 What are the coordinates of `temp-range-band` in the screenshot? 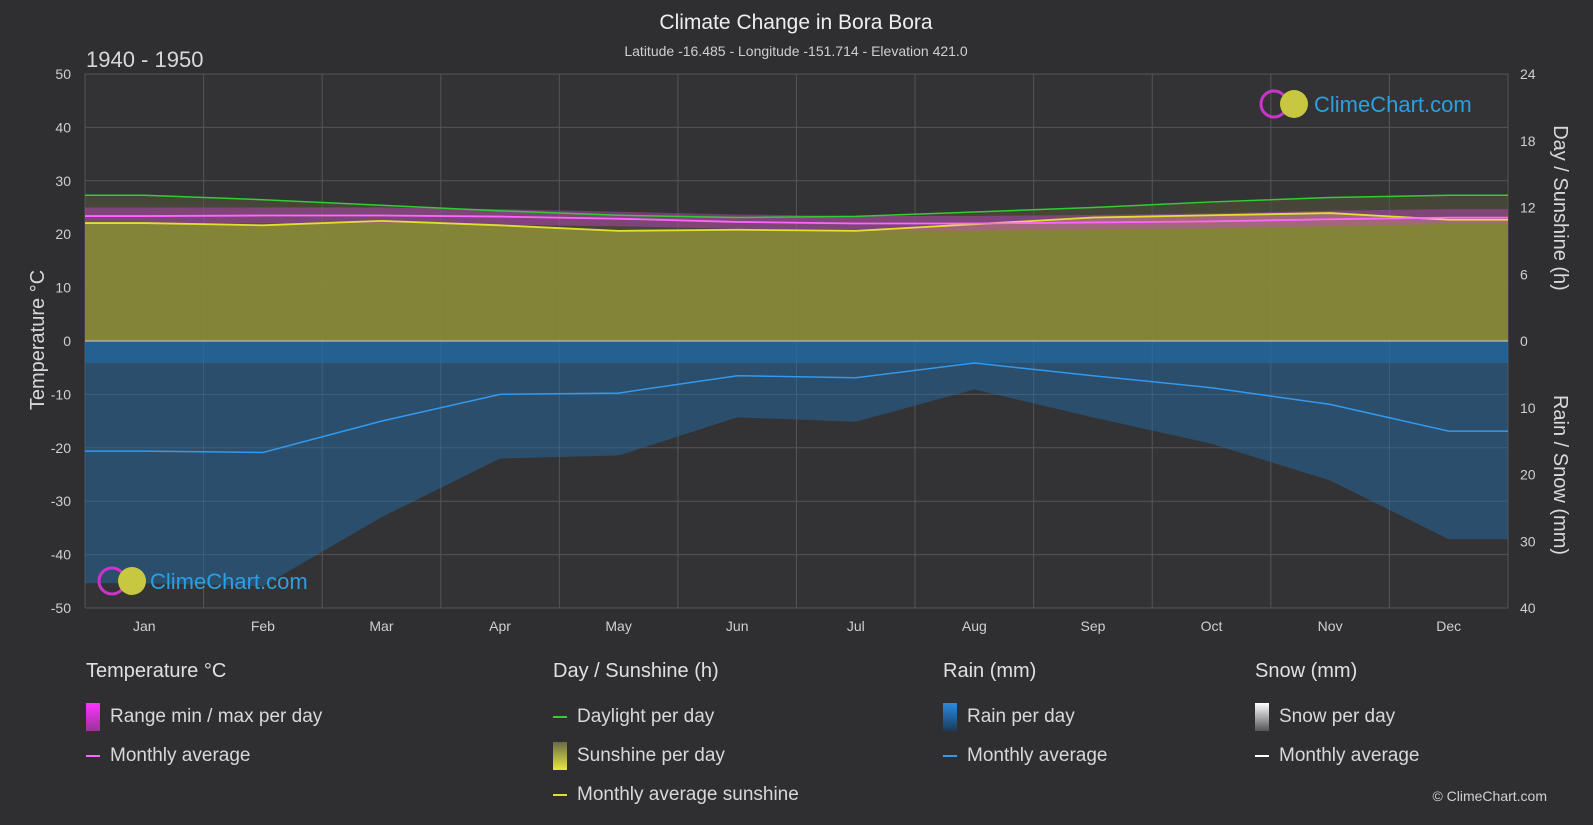 It's located at (796, 219).